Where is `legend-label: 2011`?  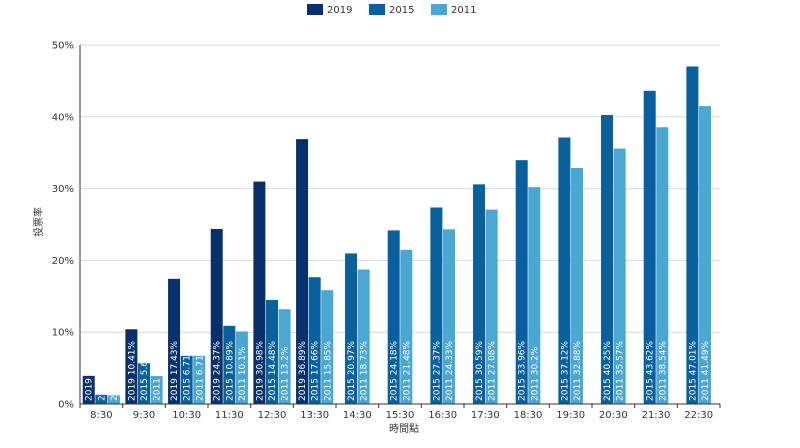 legend-label: 2011 is located at coordinates (463, 10).